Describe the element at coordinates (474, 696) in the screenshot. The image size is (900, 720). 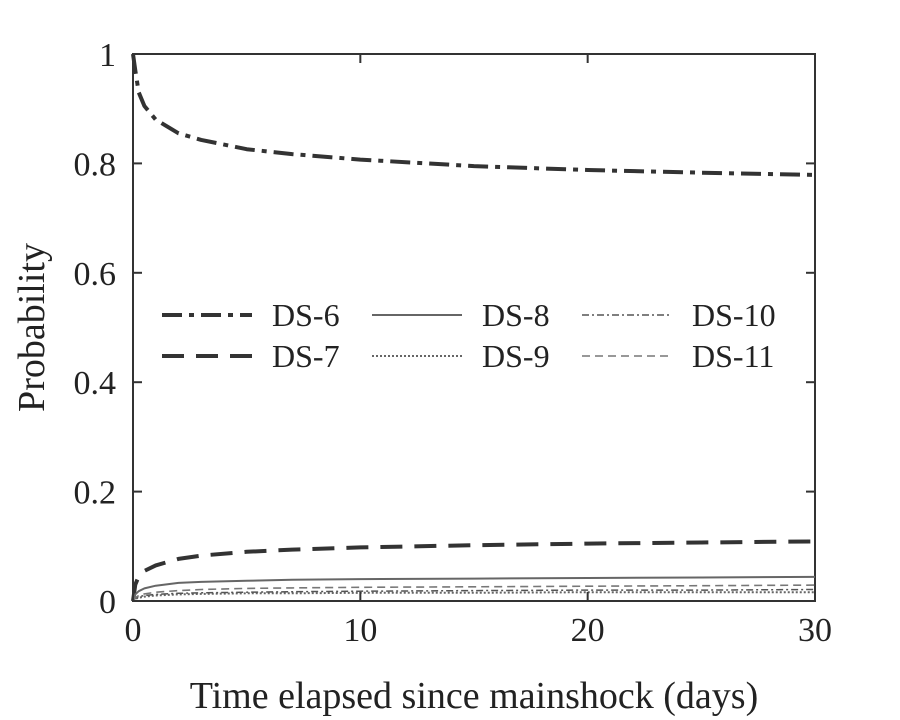
I see `x-axis-title: Time elapsed since mainshock (days)` at that location.